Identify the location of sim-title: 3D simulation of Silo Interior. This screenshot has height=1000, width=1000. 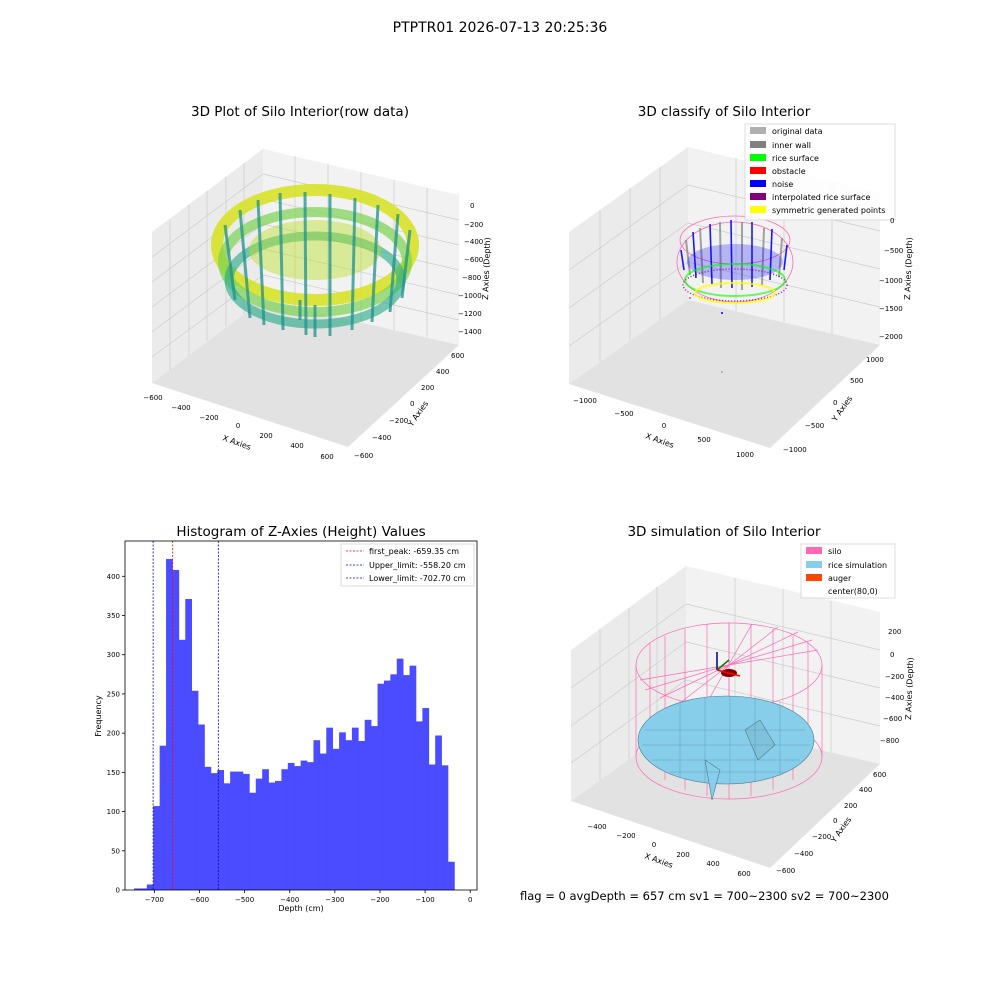
(724, 532).